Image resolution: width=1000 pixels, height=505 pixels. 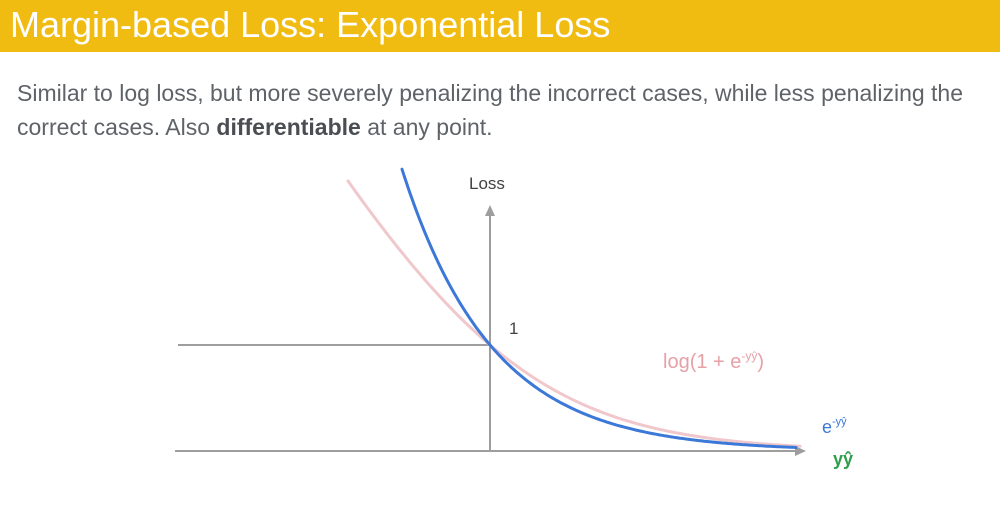 I want to click on exponential-loss-label: e-yŷ, so click(x=834, y=426).